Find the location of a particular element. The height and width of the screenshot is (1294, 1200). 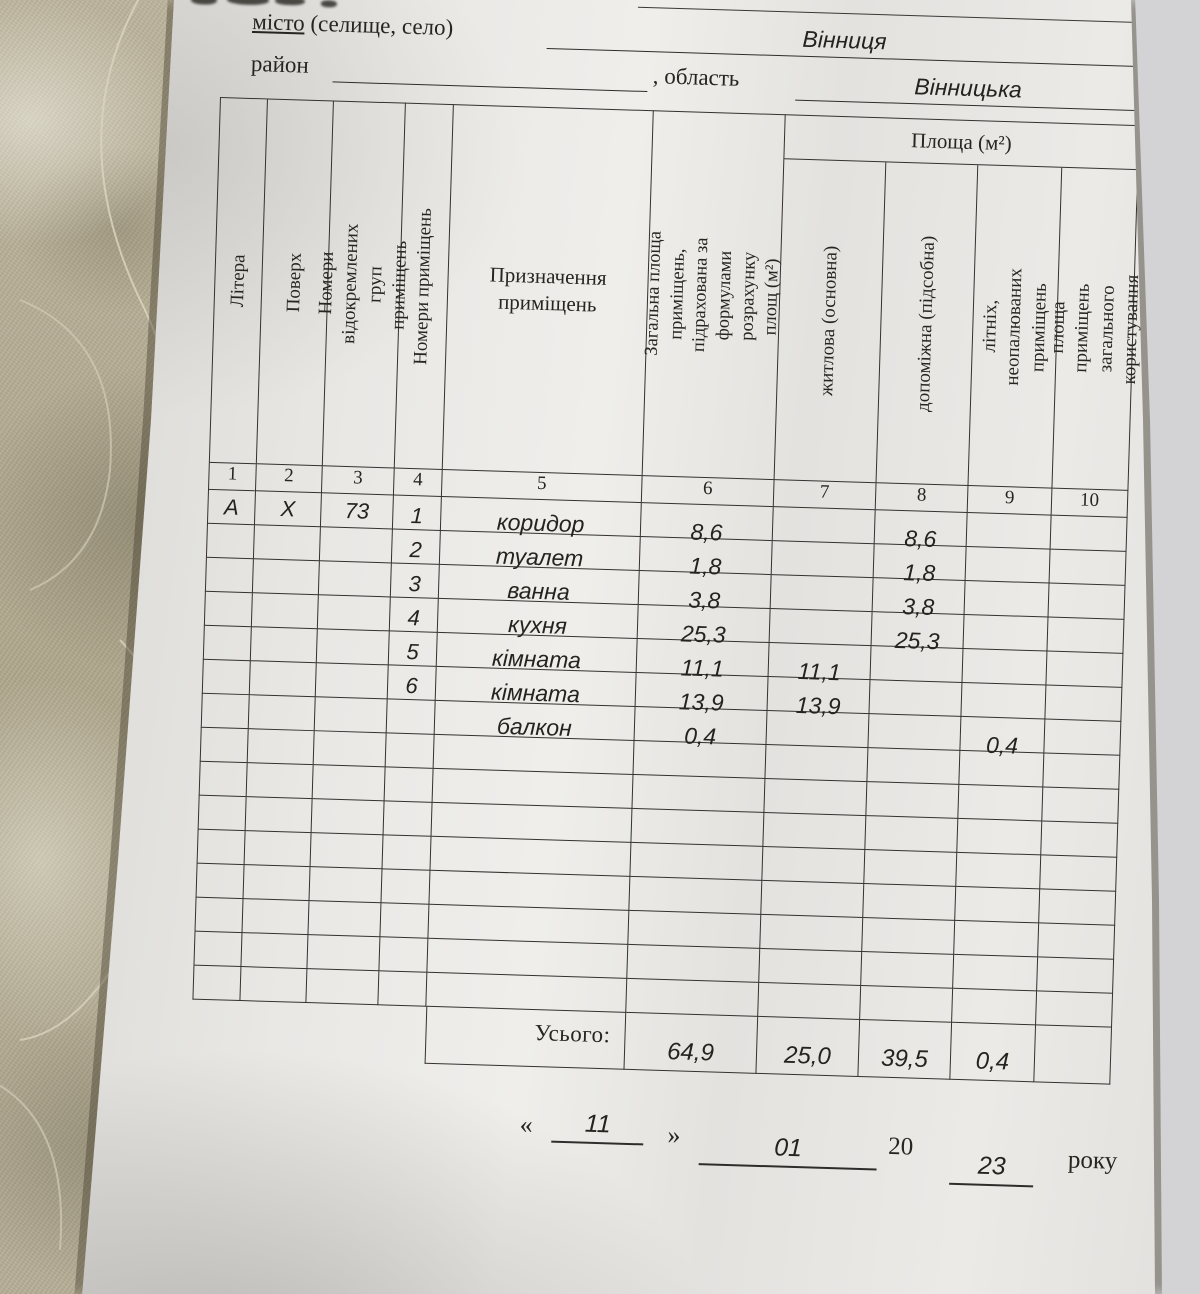

cell-value: 3 is located at coordinates (415, 583).